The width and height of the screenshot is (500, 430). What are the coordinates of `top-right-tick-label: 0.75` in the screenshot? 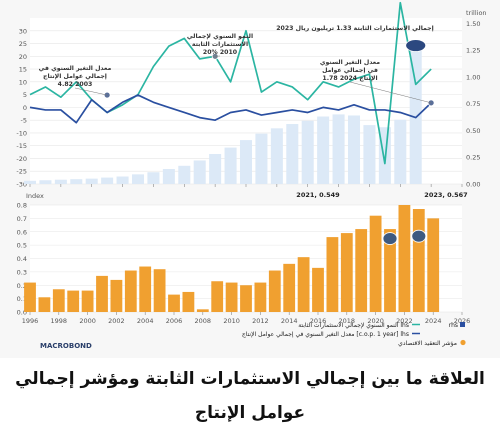 It's located at (473, 104).